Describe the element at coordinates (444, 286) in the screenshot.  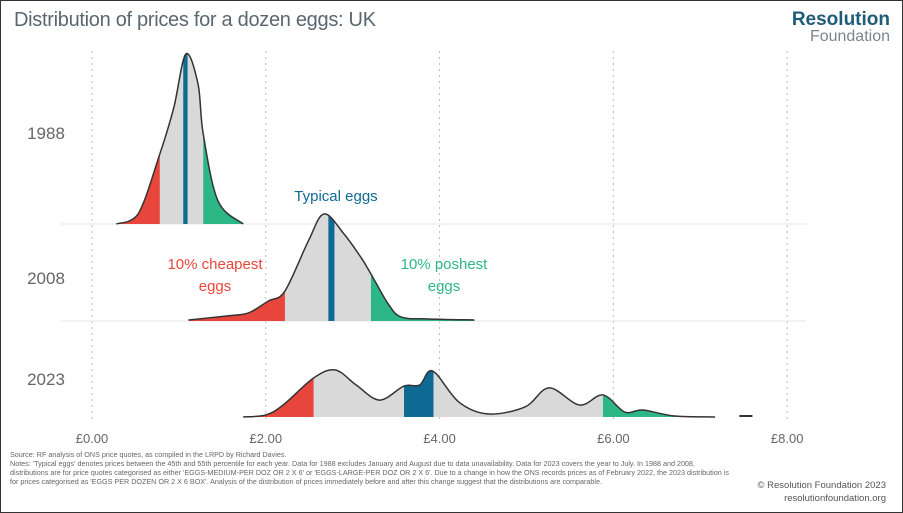
I see `poshest-label-2: eggs` at that location.